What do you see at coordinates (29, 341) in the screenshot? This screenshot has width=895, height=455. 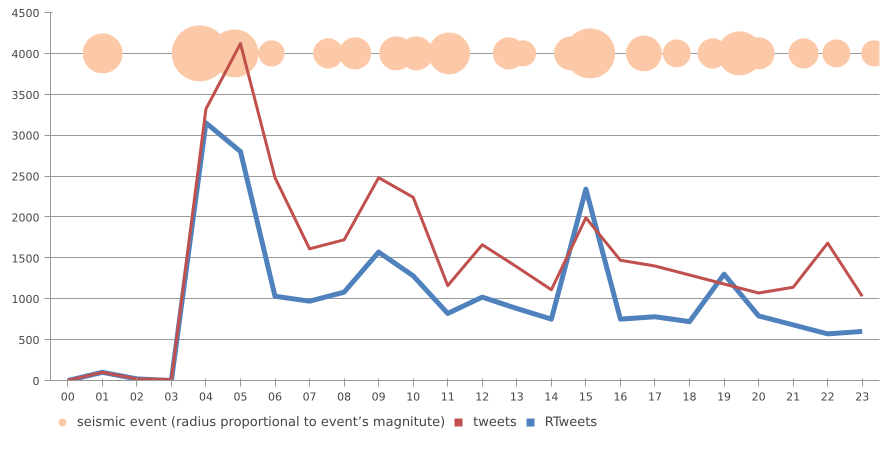 I see `y-tick-label: 500` at bounding box center [29, 341].